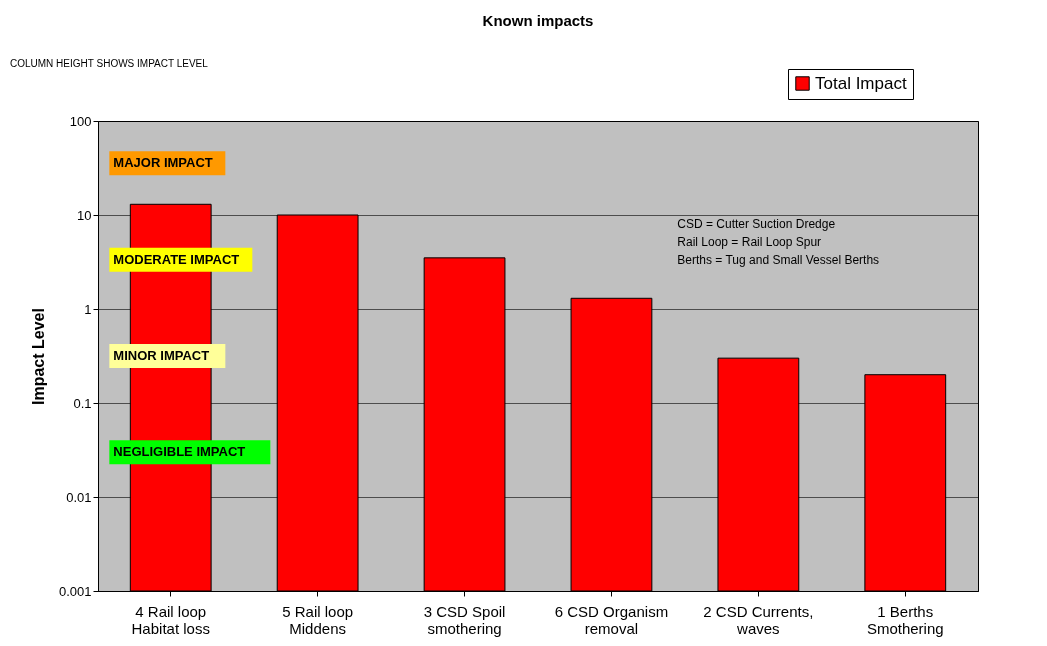 This screenshot has height=646, width=1047. I want to click on x-tick-label: 5 Rail loop Middens, so click(318, 619).